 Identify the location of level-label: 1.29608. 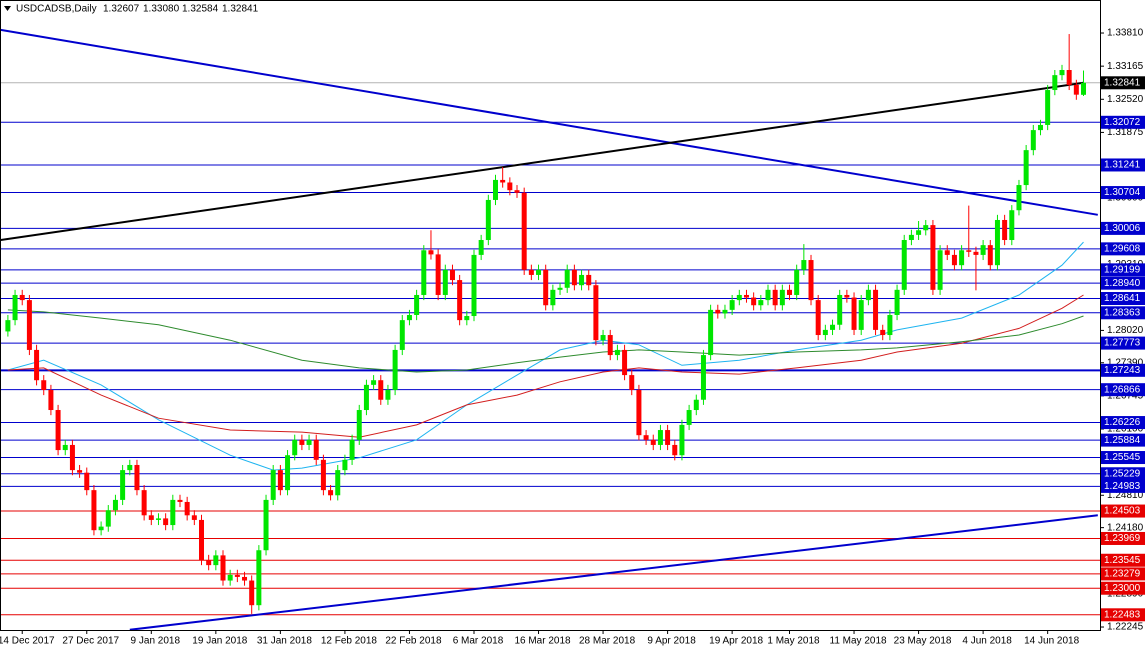
(1122, 248).